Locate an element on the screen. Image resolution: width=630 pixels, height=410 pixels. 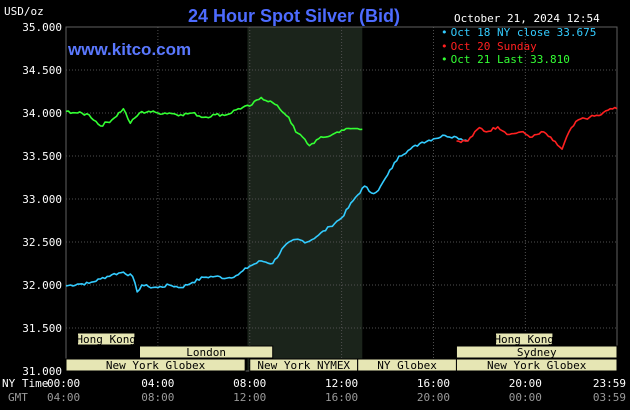
x-tick-gmt: 03:59 is located at coordinates (609, 397).